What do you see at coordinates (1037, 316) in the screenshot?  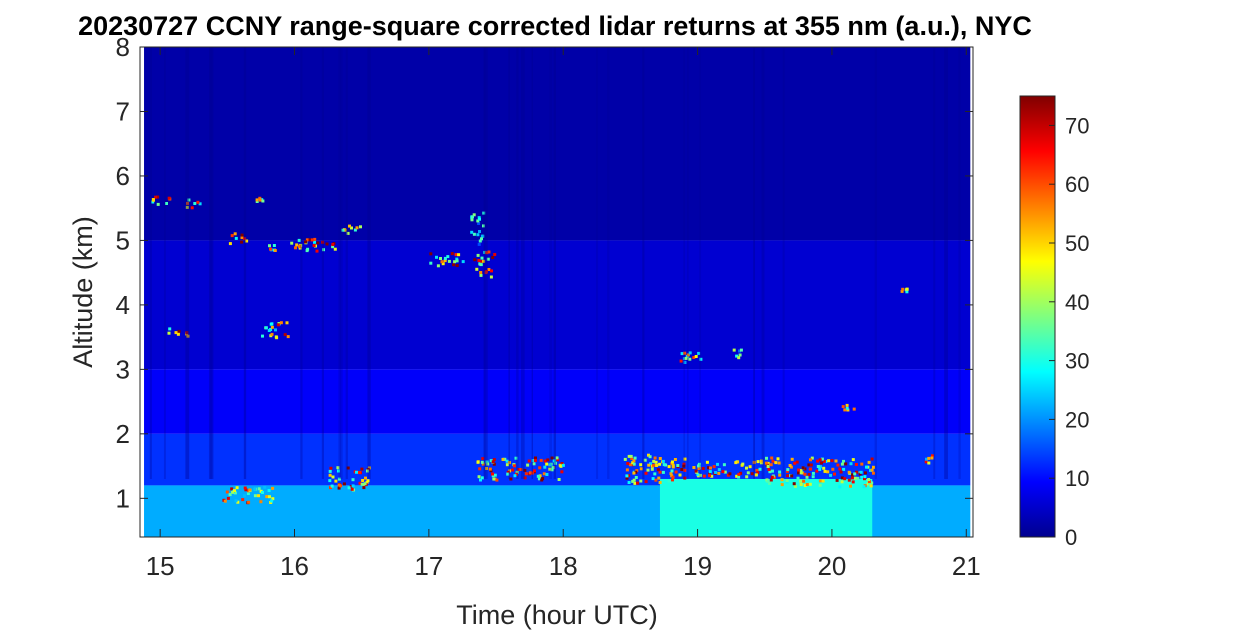 I see `colorbar-gradient` at bounding box center [1037, 316].